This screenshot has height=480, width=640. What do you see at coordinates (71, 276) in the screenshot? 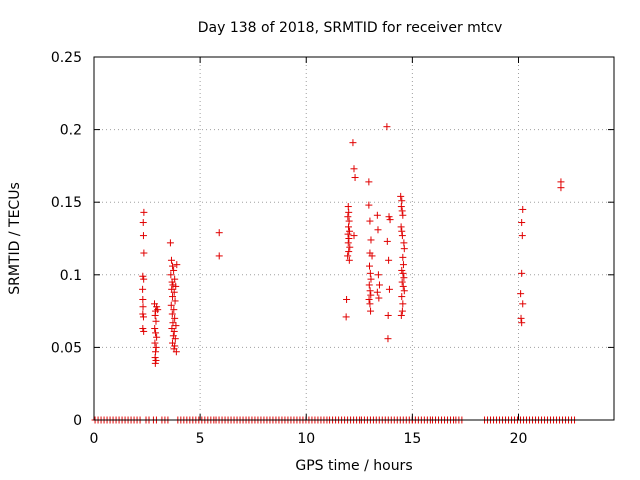
I see `y-tick-label: 0.1` at bounding box center [71, 276].